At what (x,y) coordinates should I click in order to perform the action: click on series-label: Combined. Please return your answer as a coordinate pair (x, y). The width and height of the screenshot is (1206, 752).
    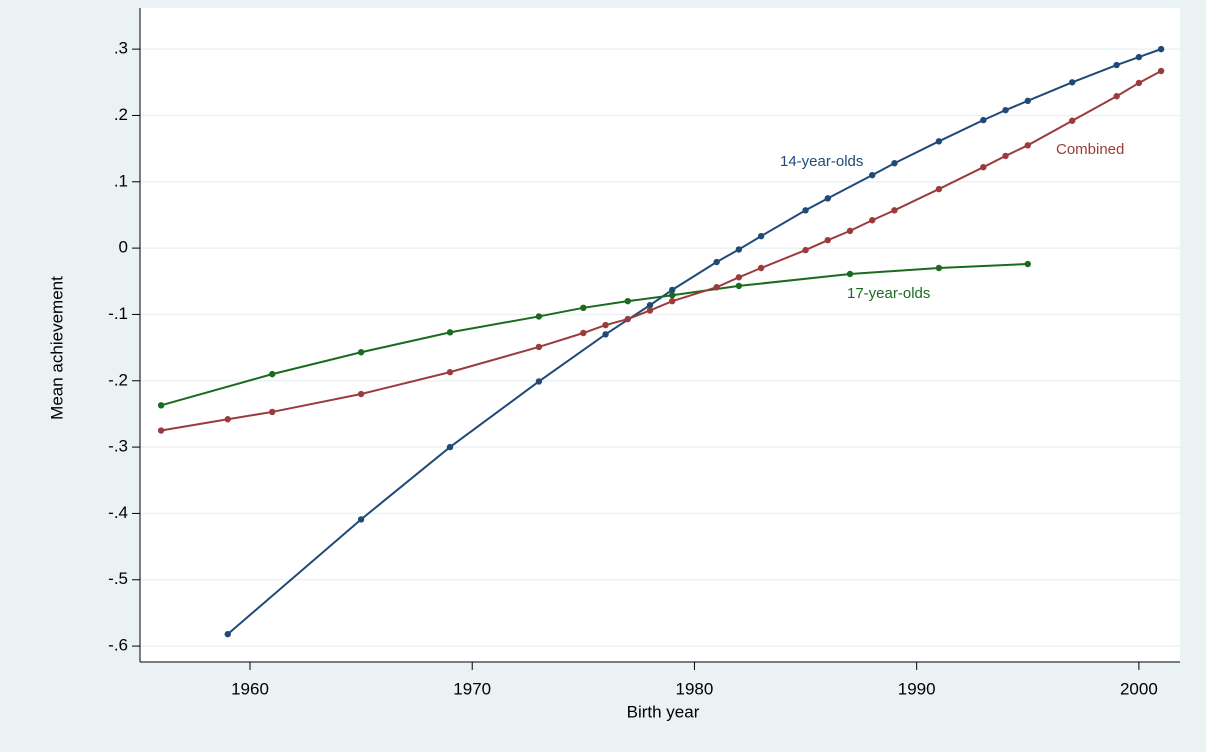
    Looking at the image, I should click on (1090, 149).